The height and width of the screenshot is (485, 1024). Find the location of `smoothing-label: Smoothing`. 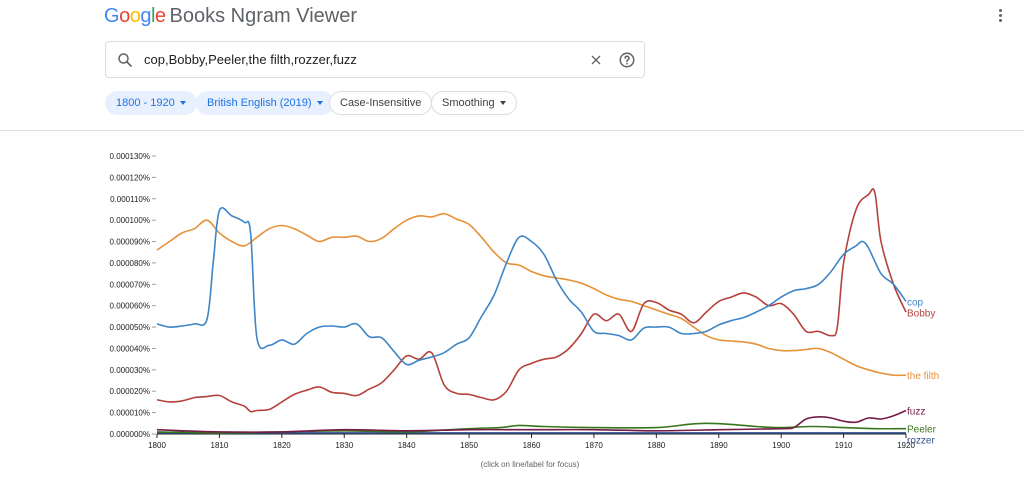

smoothing-label: Smoothing is located at coordinates (468, 103).